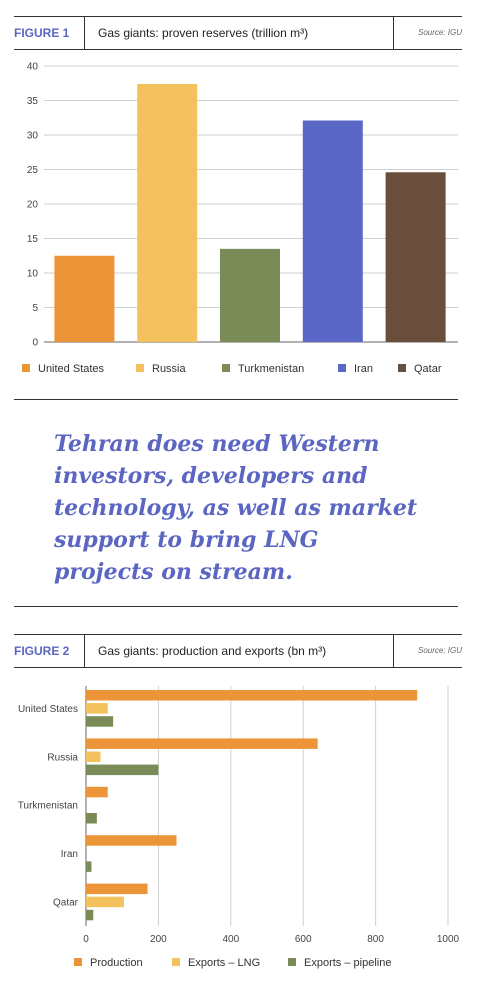 The image size is (482, 992). I want to click on y-tick-label-0: 0, so click(35, 343).